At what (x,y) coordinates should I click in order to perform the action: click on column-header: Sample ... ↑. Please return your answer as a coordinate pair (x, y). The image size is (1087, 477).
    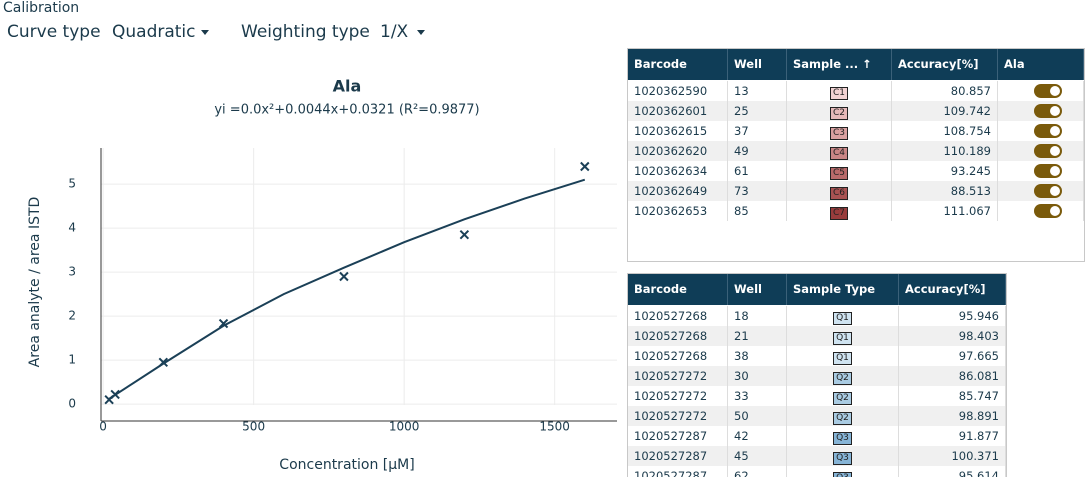
    Looking at the image, I should click on (839, 64).